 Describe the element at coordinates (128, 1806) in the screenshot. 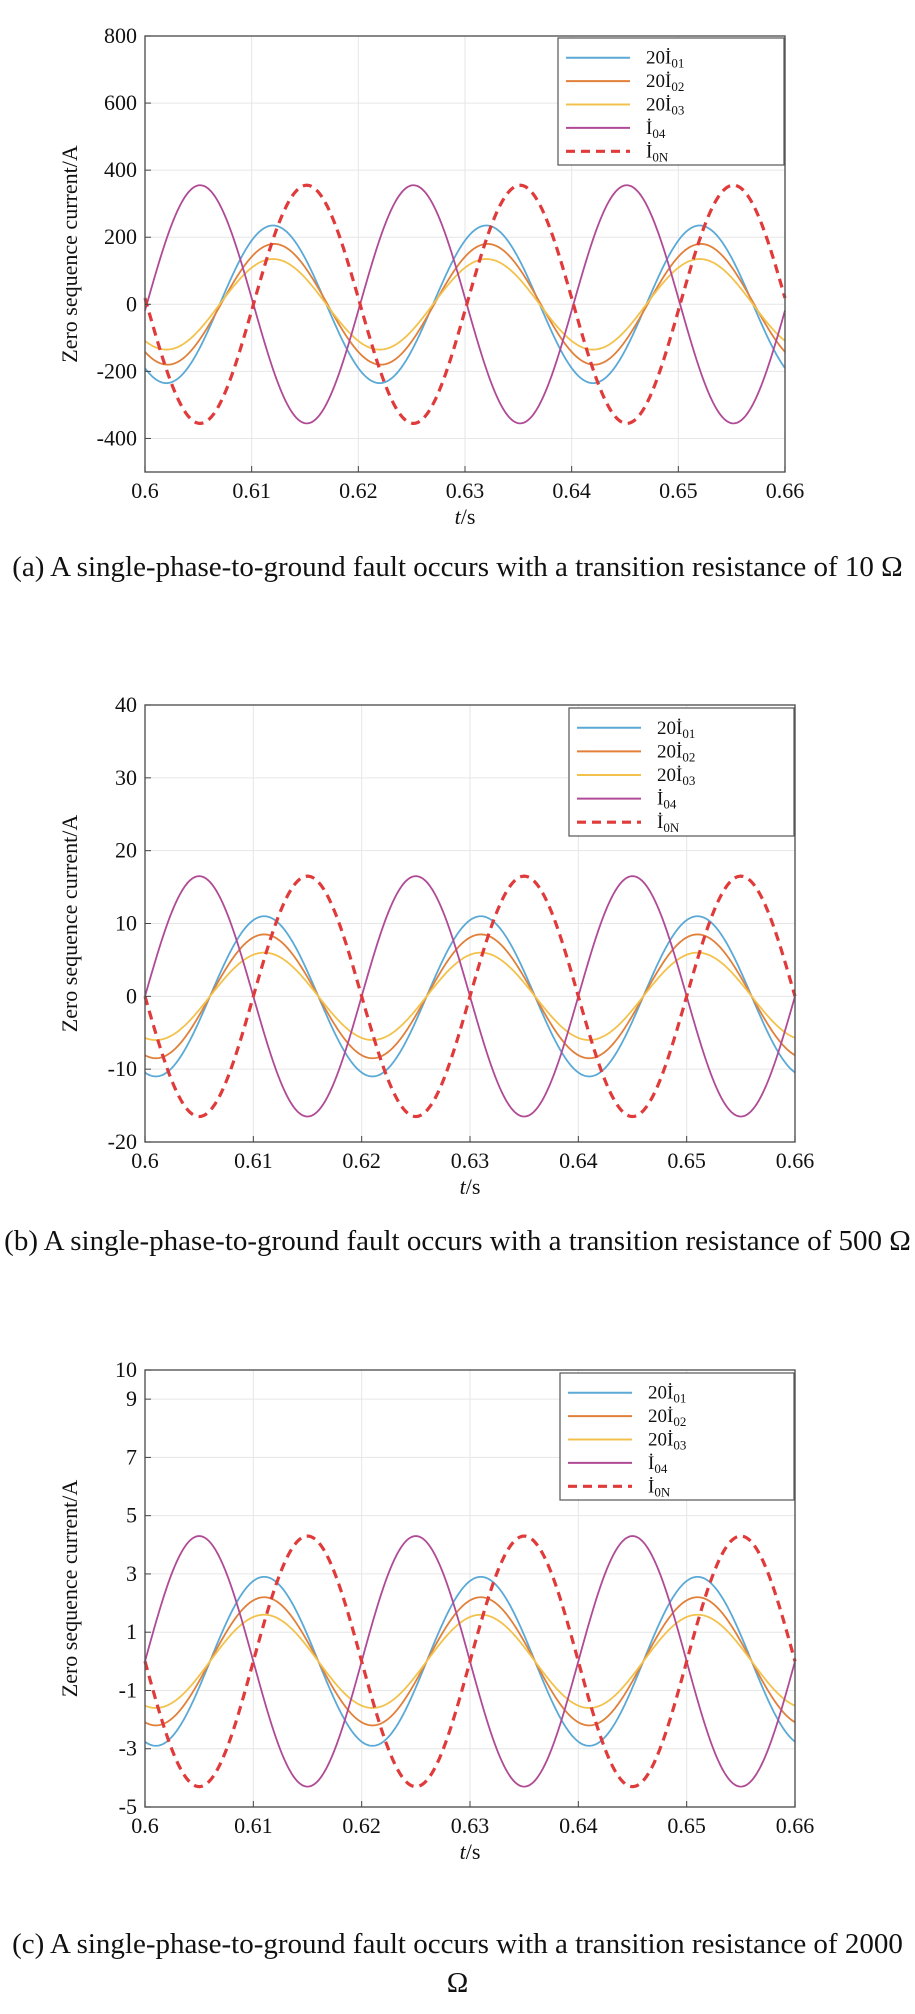

I see `y-tick-label: -5` at that location.